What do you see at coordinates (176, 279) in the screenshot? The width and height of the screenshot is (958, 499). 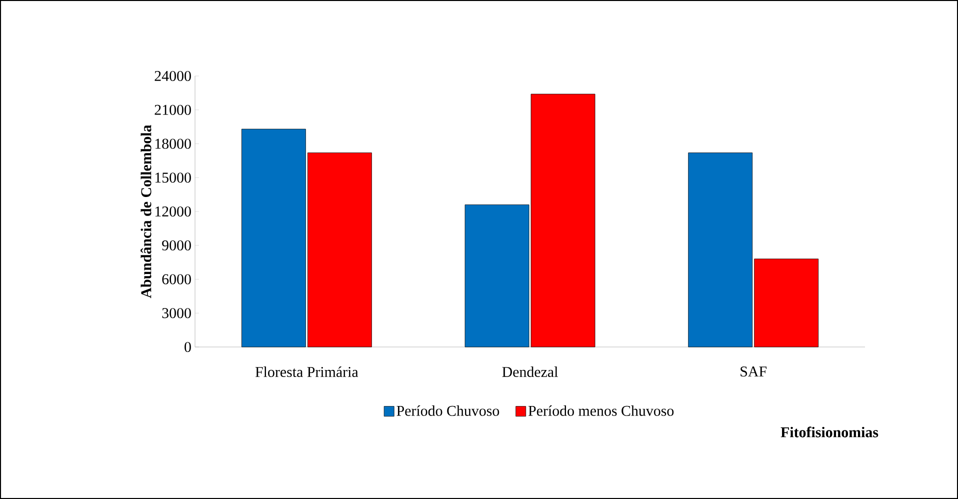 I see `y-tick-label: 6000` at bounding box center [176, 279].